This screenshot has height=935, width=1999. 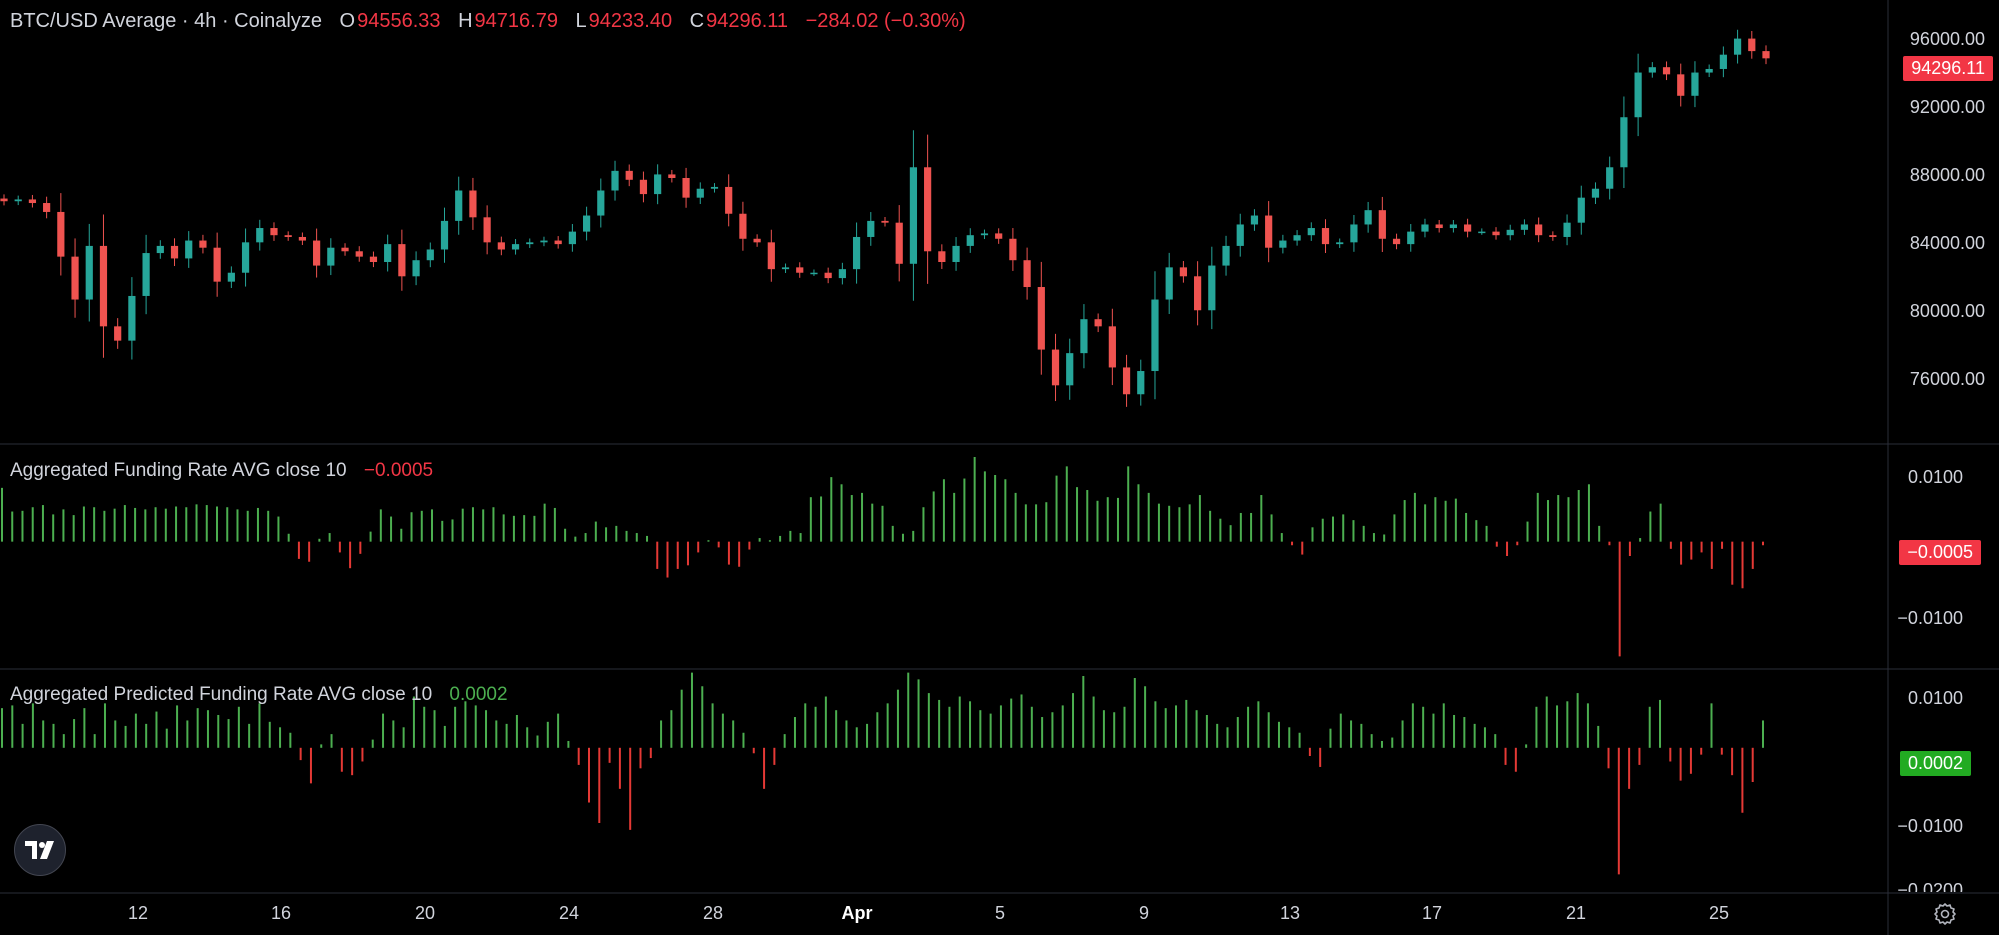 I want to click on predicted-tick-label: −0.0200, so click(x=1930, y=886).